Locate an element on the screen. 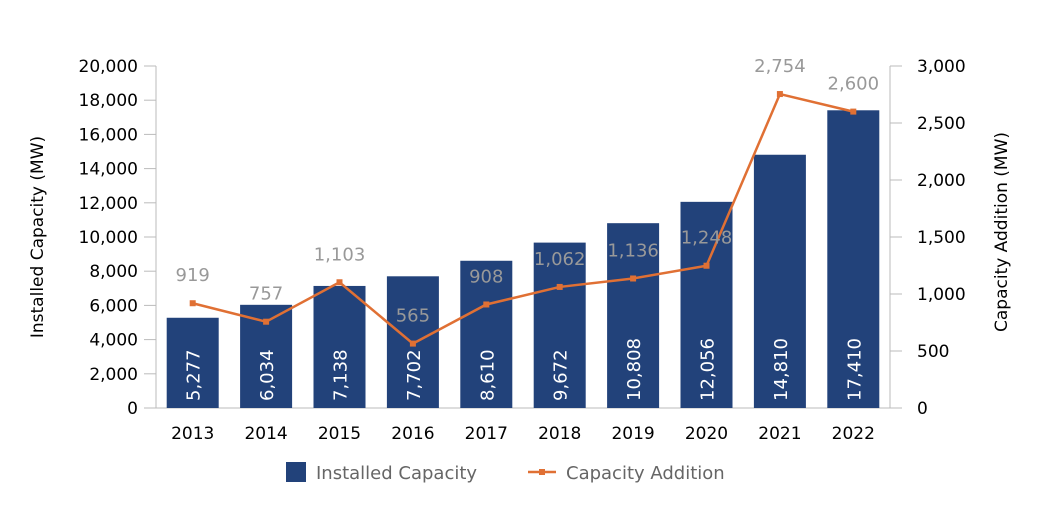 This screenshot has width=1038, height=514. y-tick-label-right: 500 is located at coordinates (933, 352).